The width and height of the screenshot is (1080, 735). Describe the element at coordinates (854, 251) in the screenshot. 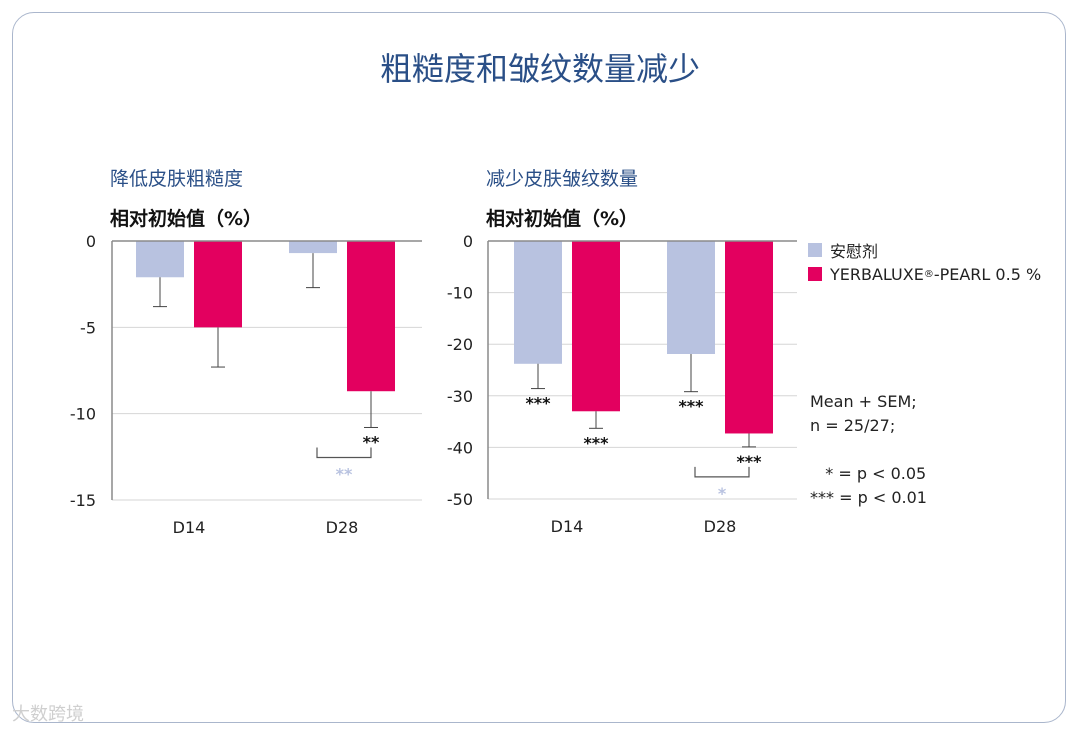

I see `legend-label-placebo: 安慰剂` at that location.